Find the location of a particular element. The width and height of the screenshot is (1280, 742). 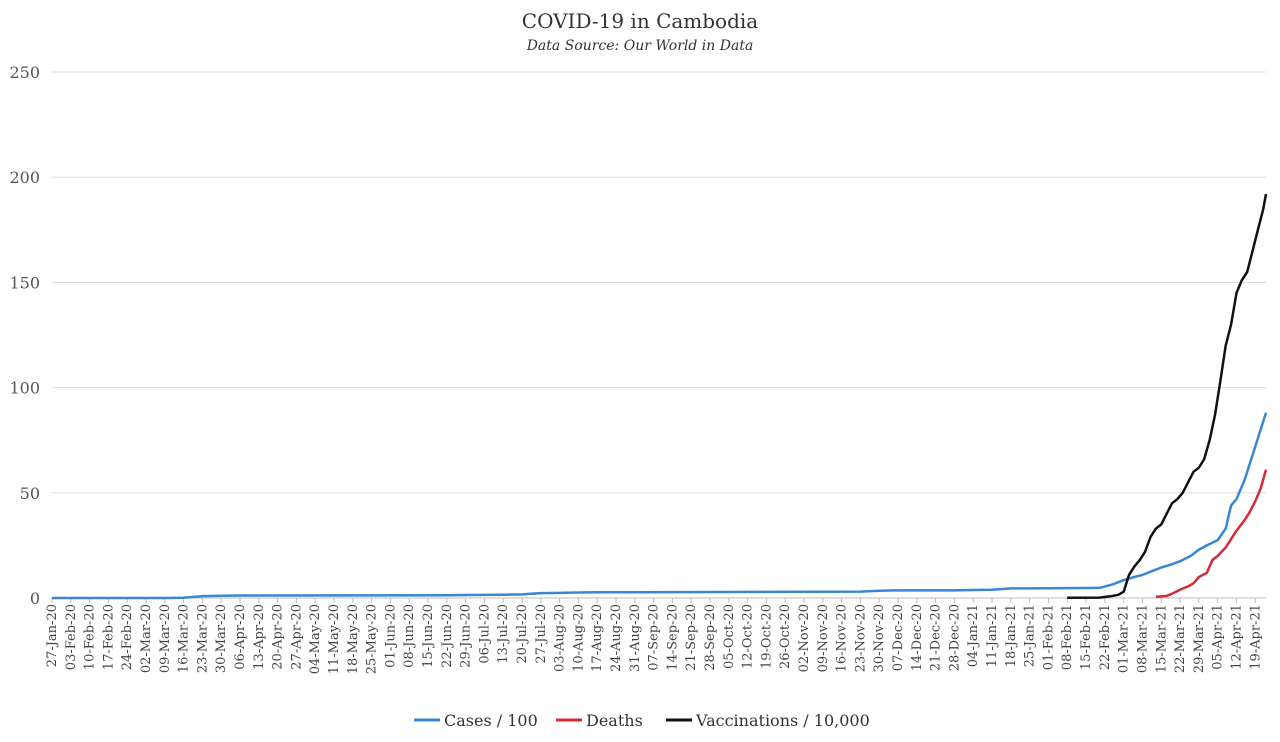

chart-subtitle: Data Source: Our World in Data is located at coordinates (640, 46).